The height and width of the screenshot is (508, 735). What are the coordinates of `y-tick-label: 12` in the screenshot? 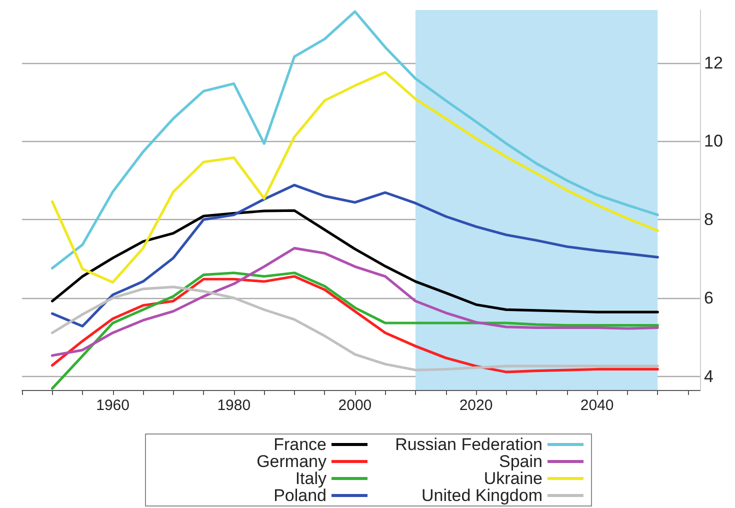 It's located at (713, 62).